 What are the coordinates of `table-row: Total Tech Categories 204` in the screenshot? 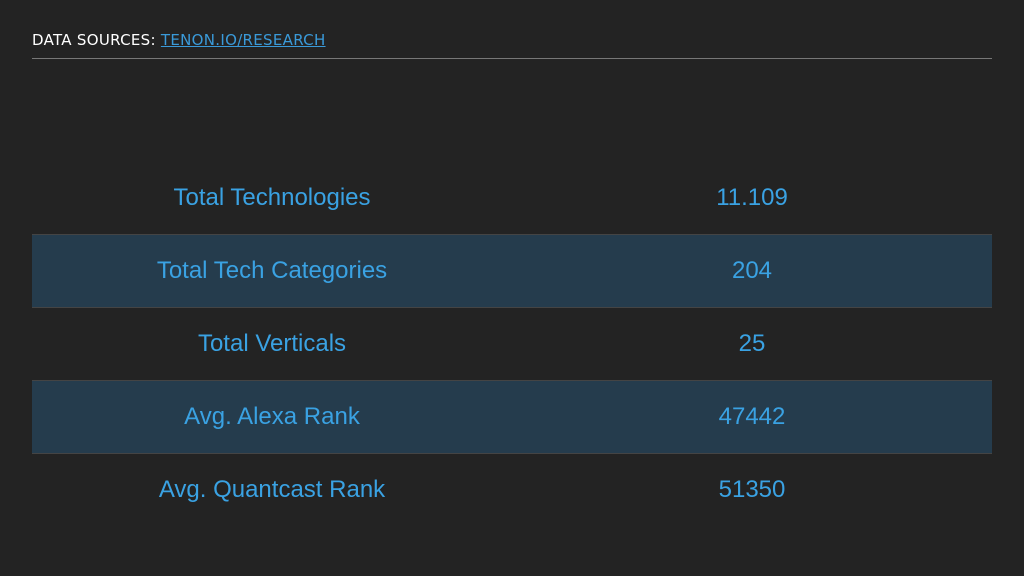 It's located at (512, 271).